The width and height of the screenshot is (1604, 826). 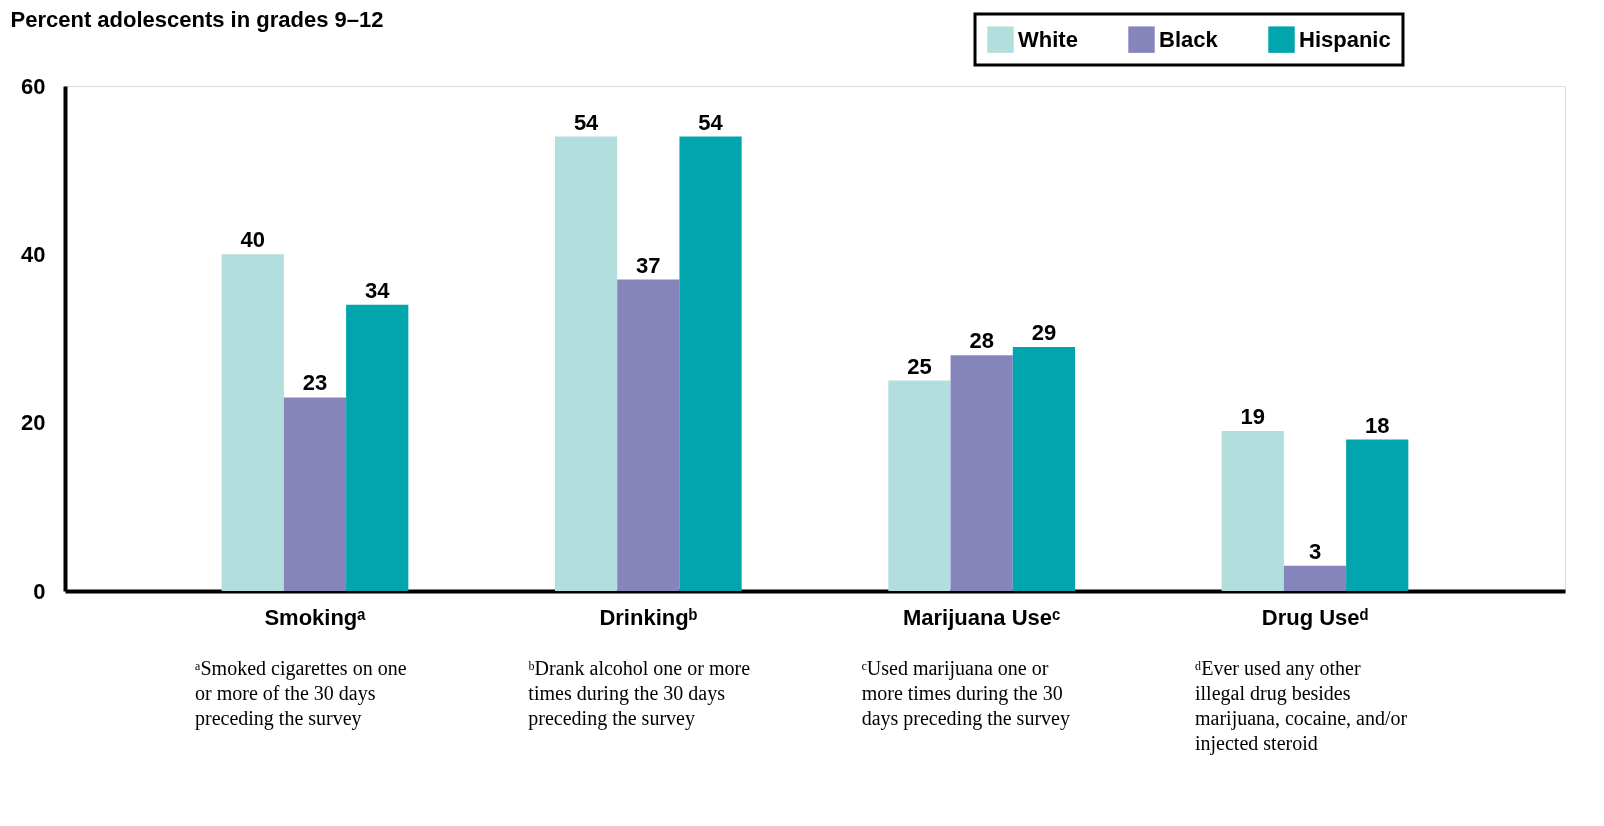 I want to click on text: ᵈEver used any other illegal drug besides marijuana, cocaine, and/or injected steroid, so click(x=1301, y=706).